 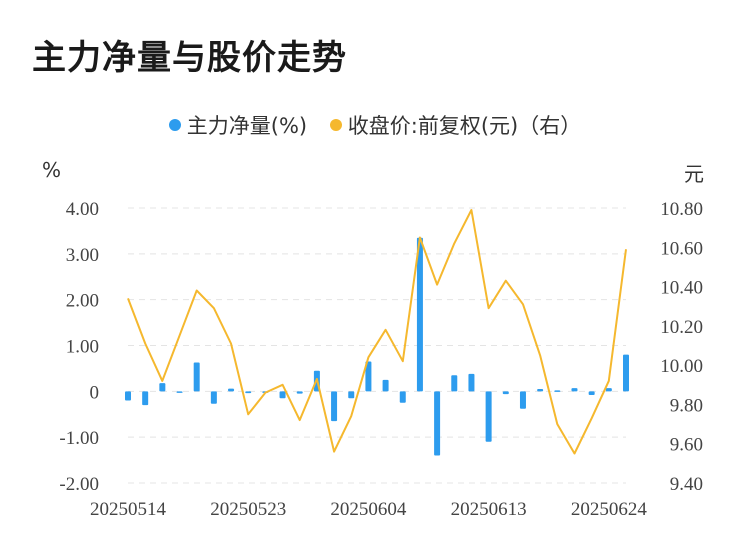 I want to click on left-tick-label: 3.00, so click(x=82, y=255).